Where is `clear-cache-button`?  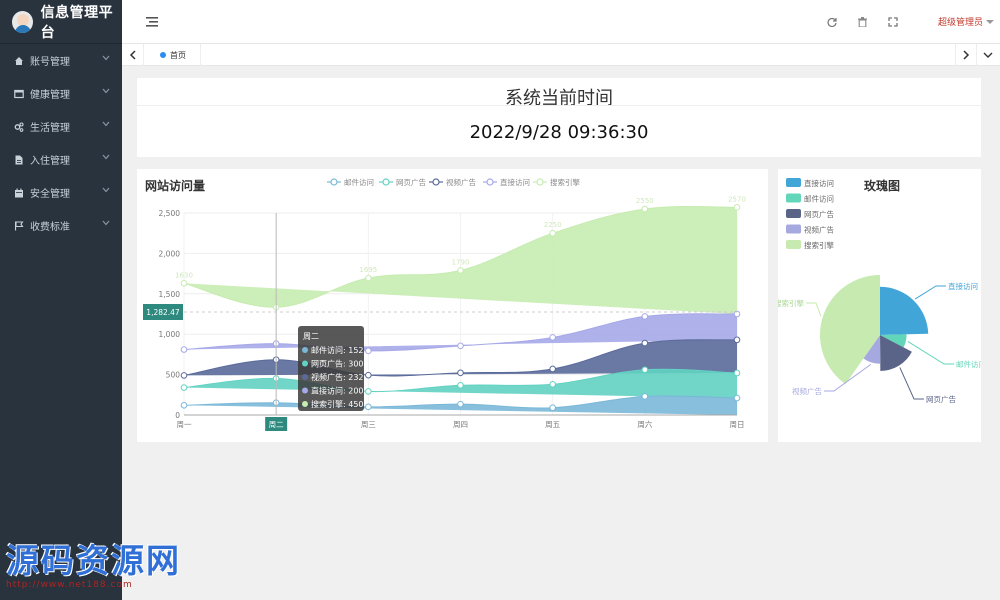 clear-cache-button is located at coordinates (862, 22).